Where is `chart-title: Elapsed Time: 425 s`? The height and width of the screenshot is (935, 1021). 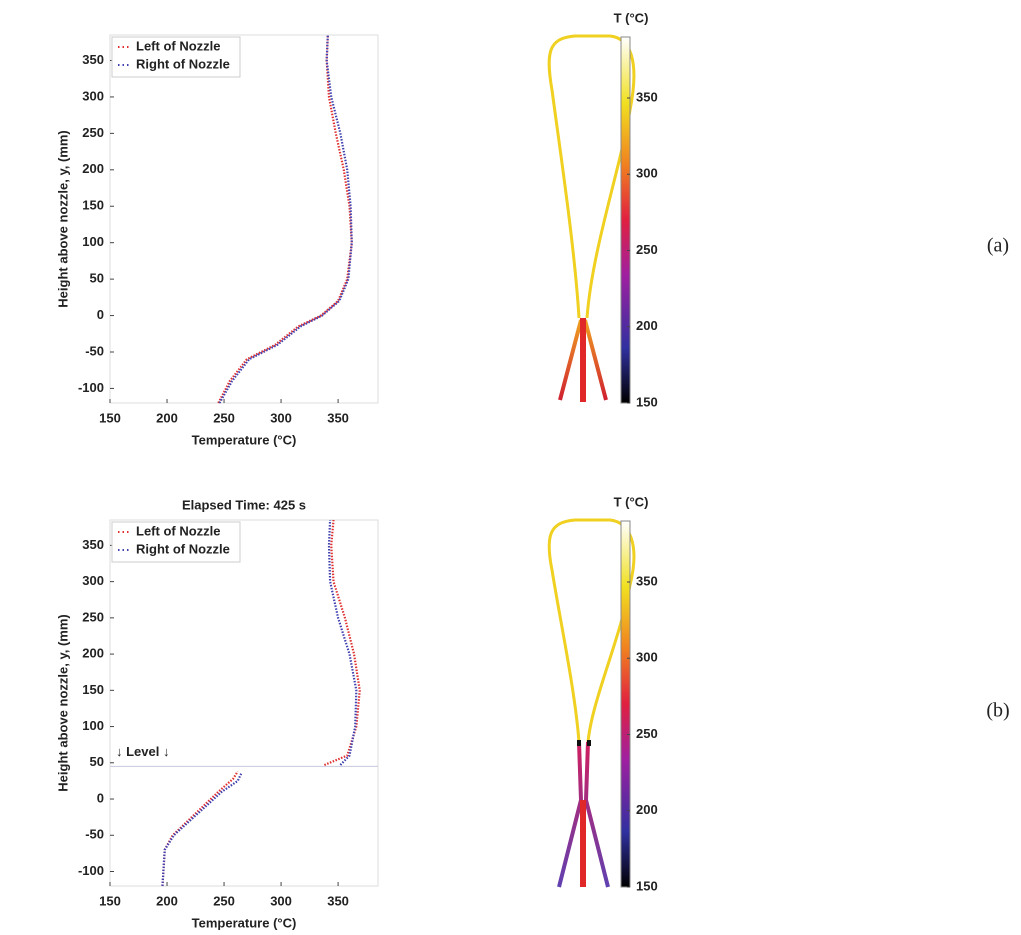 chart-title: Elapsed Time: 425 s is located at coordinates (244, 504).